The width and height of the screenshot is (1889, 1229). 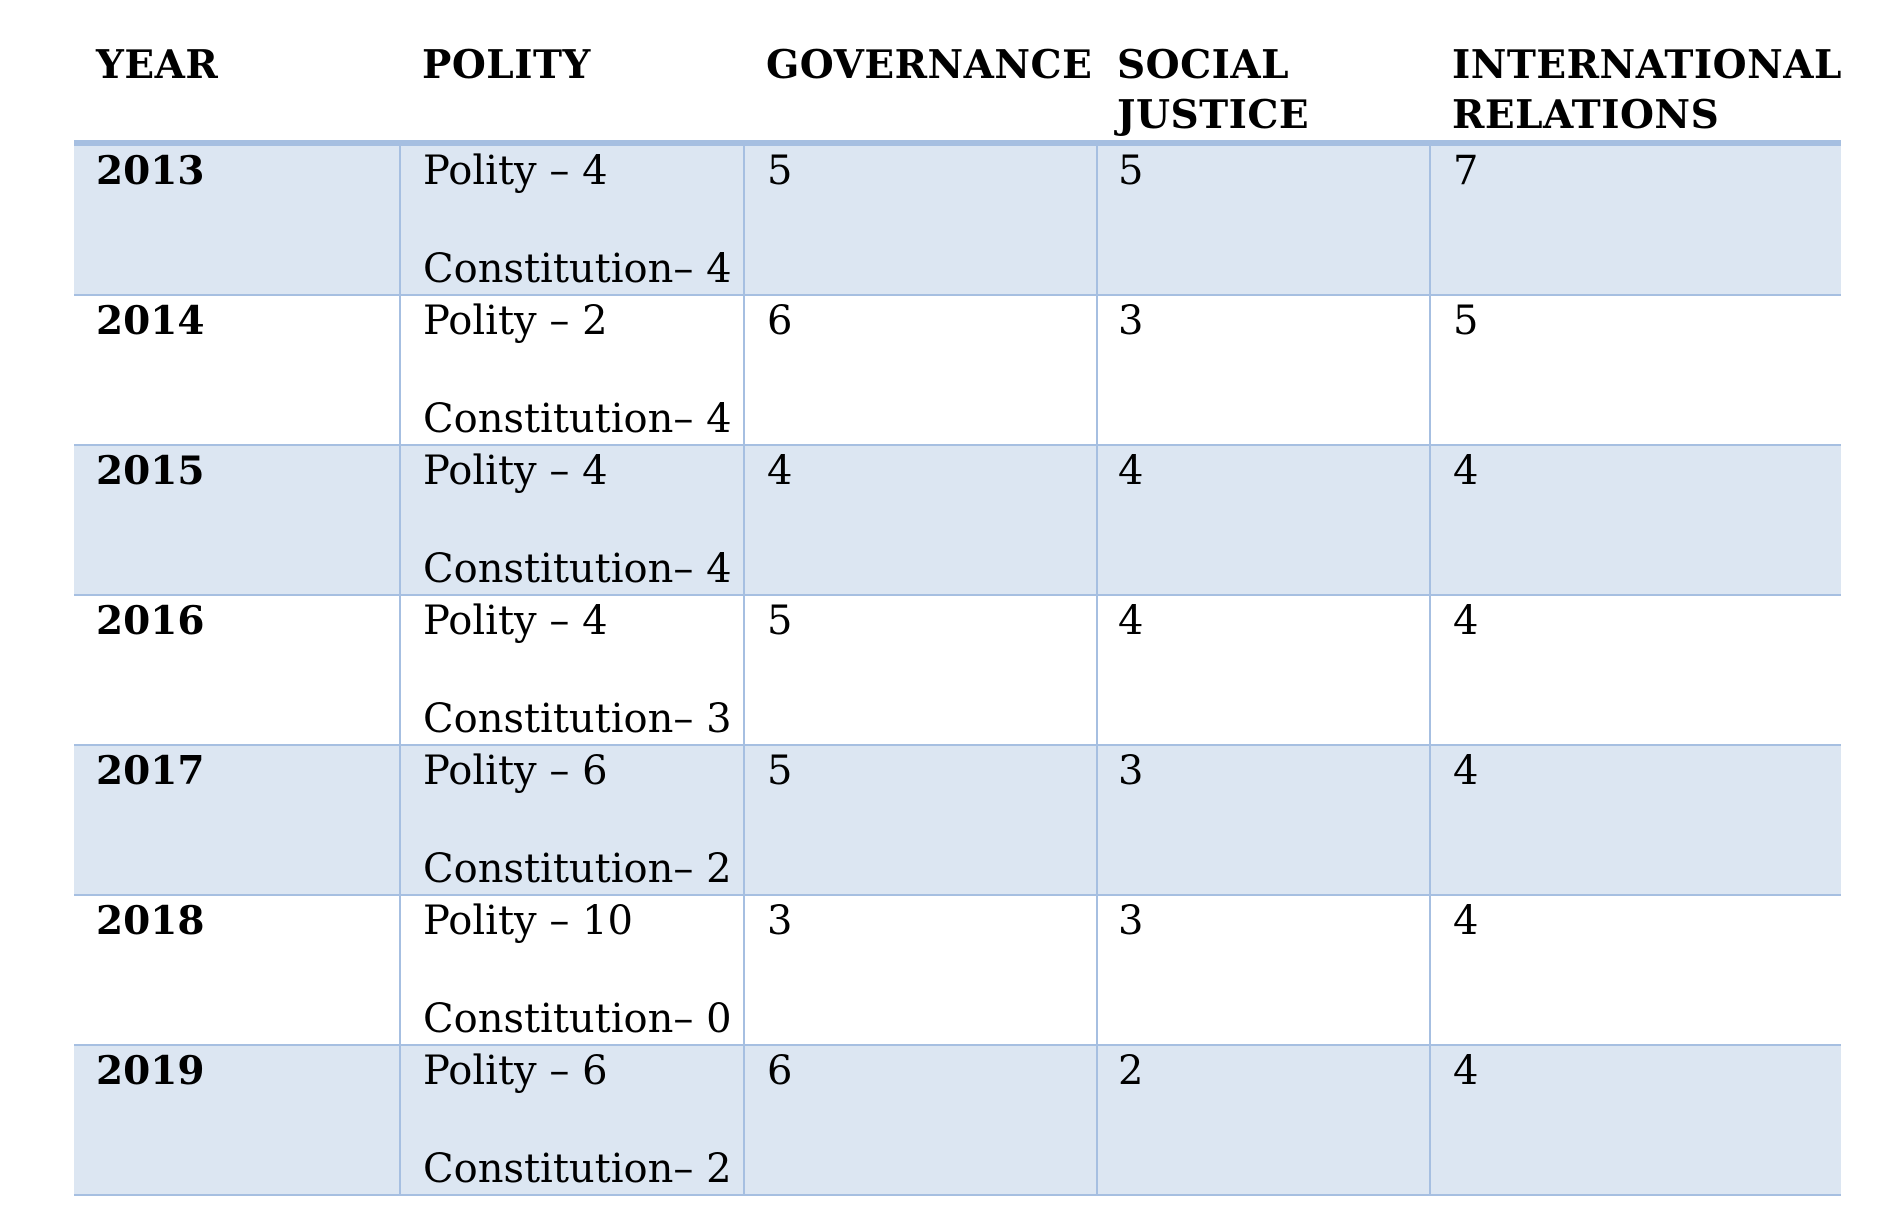 I want to click on header-year-label: YEAR, so click(x=157, y=65).